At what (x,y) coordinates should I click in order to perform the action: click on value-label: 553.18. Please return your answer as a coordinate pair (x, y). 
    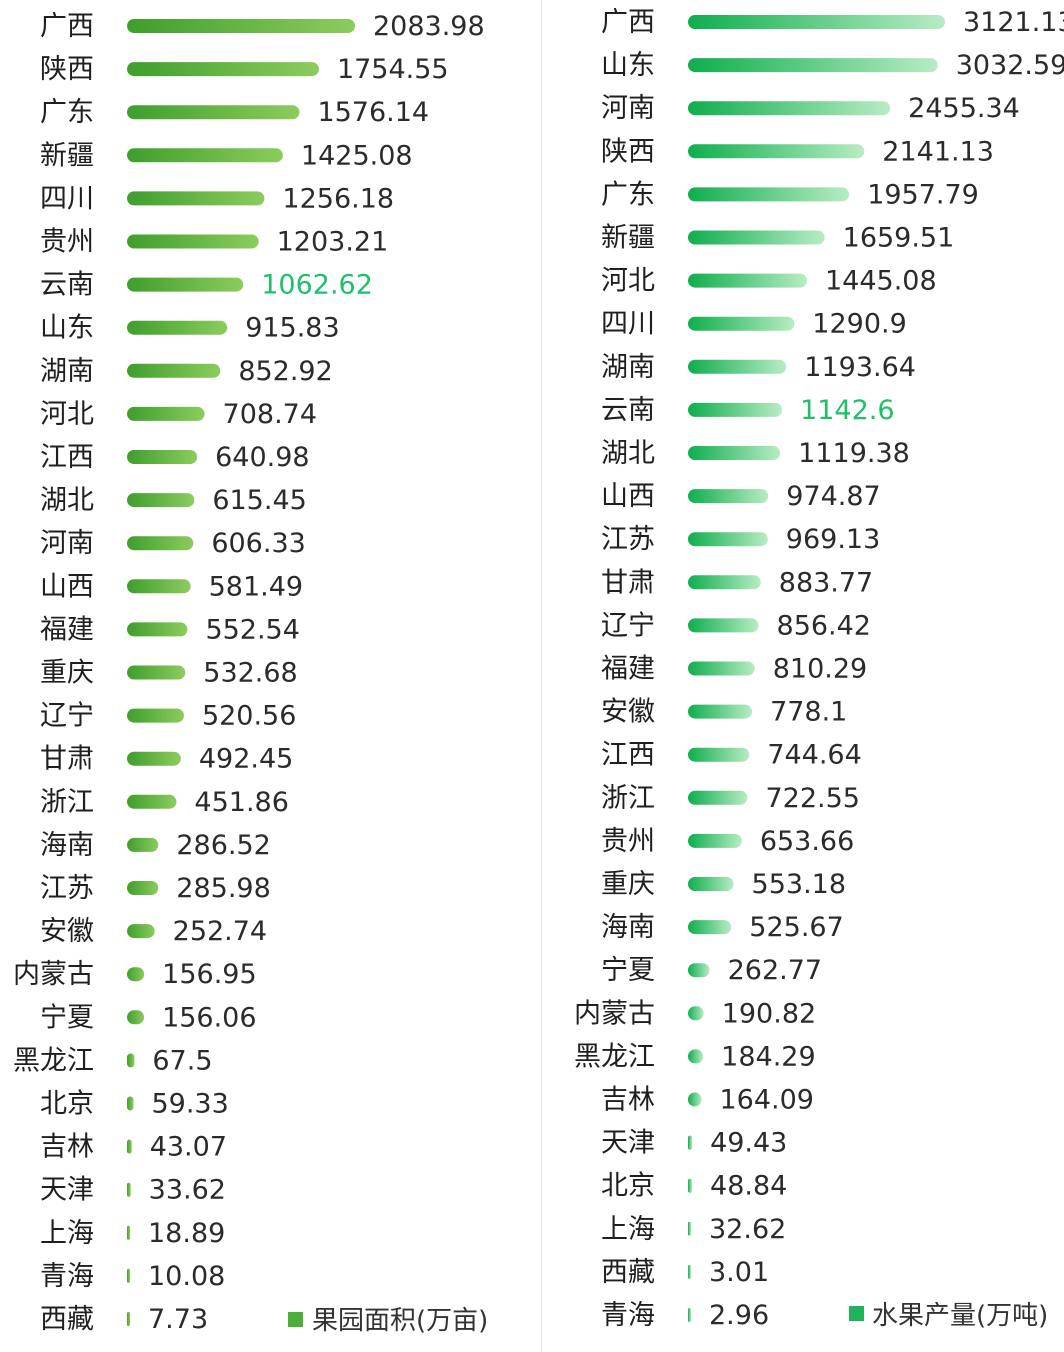
    Looking at the image, I should click on (799, 884).